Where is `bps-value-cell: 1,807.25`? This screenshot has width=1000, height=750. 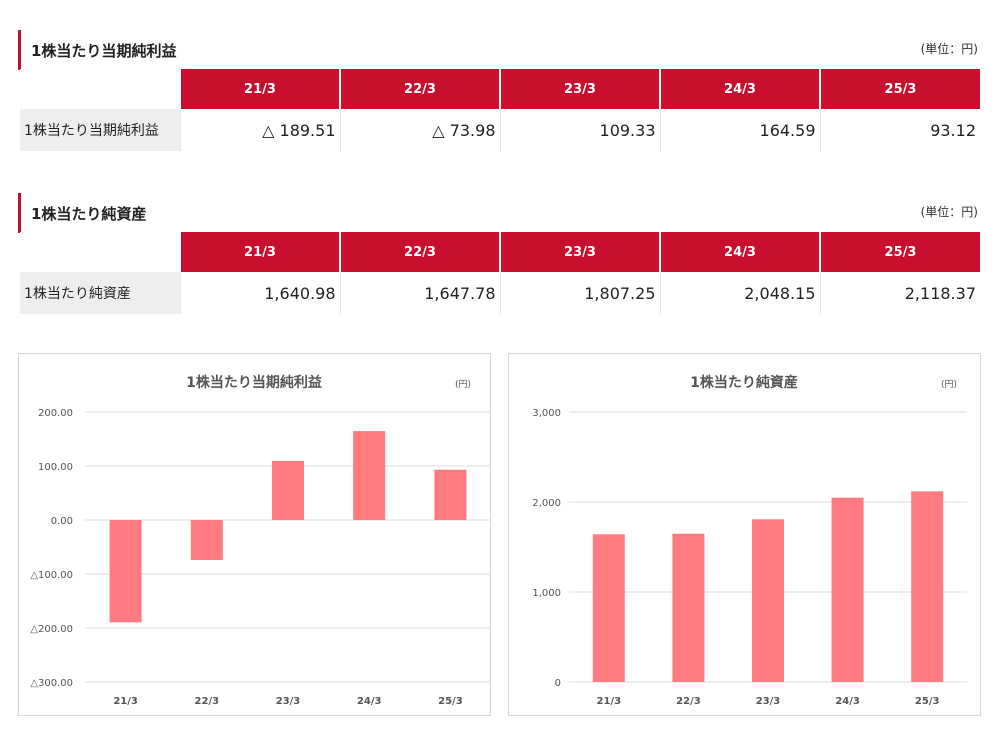
bps-value-cell: 1,807.25 is located at coordinates (579, 293).